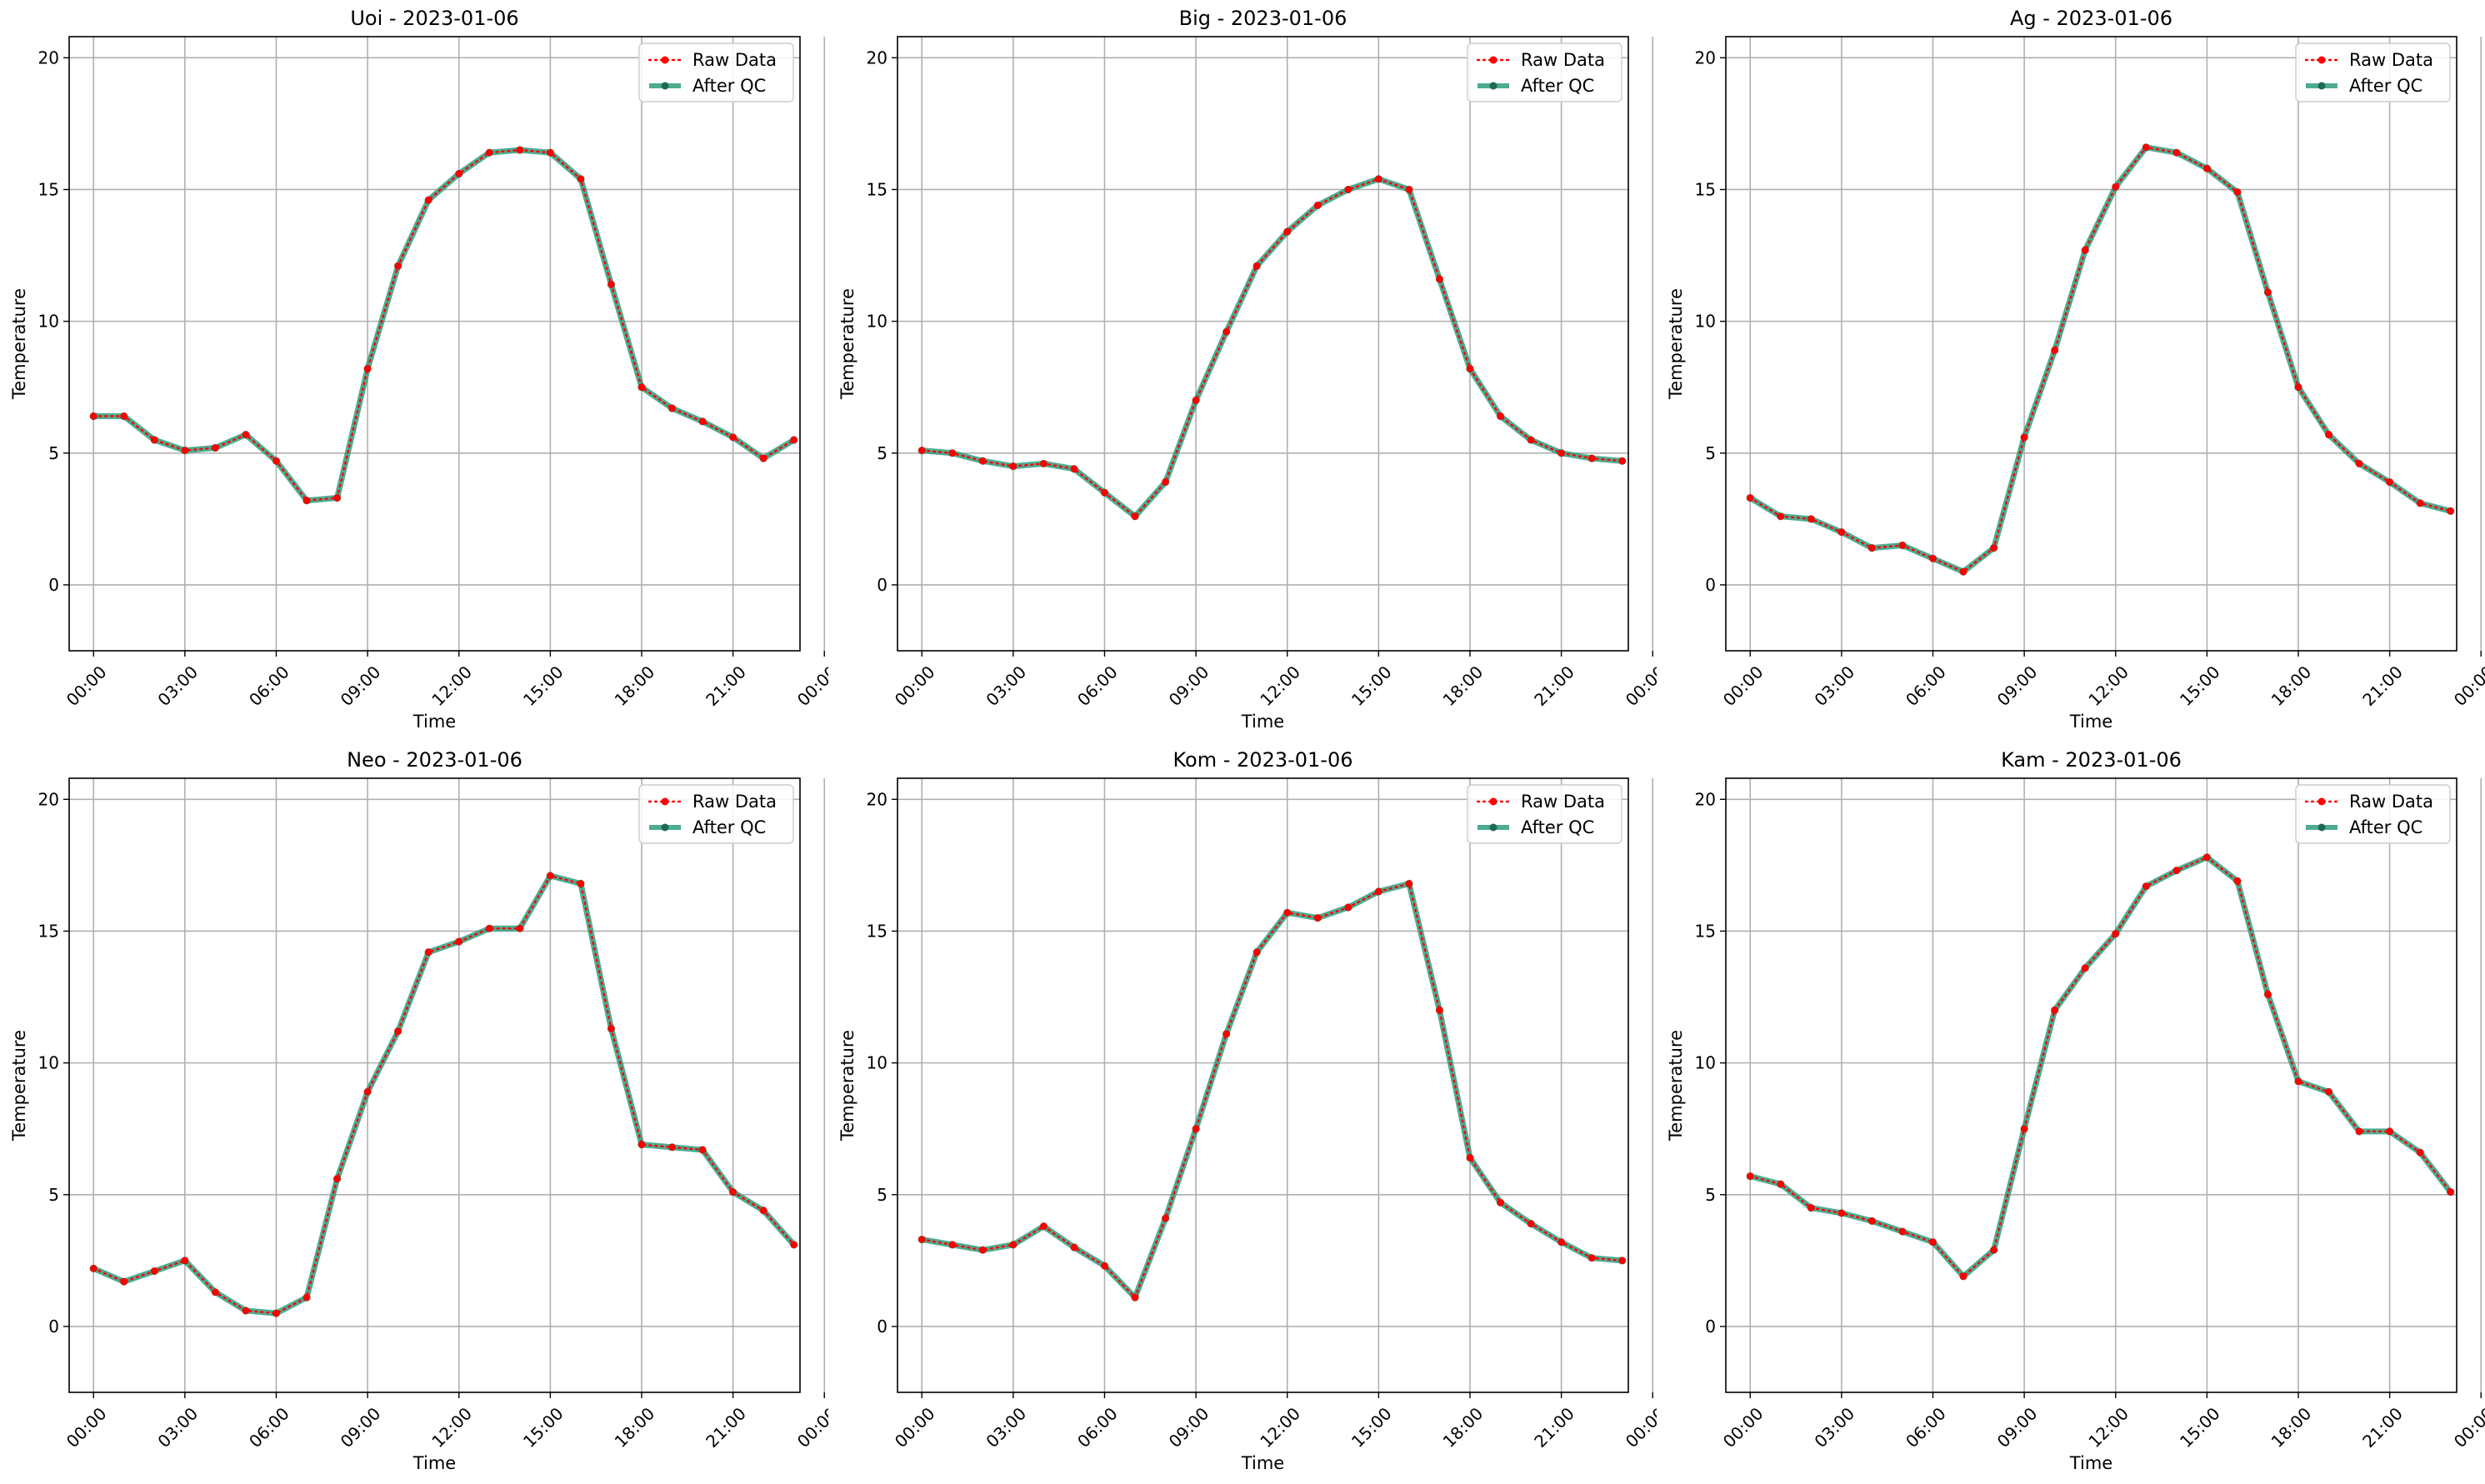 The height and width of the screenshot is (1484, 2485). Describe the element at coordinates (2017, 686) in the screenshot. I see `x-tick-label: 09:00` at that location.